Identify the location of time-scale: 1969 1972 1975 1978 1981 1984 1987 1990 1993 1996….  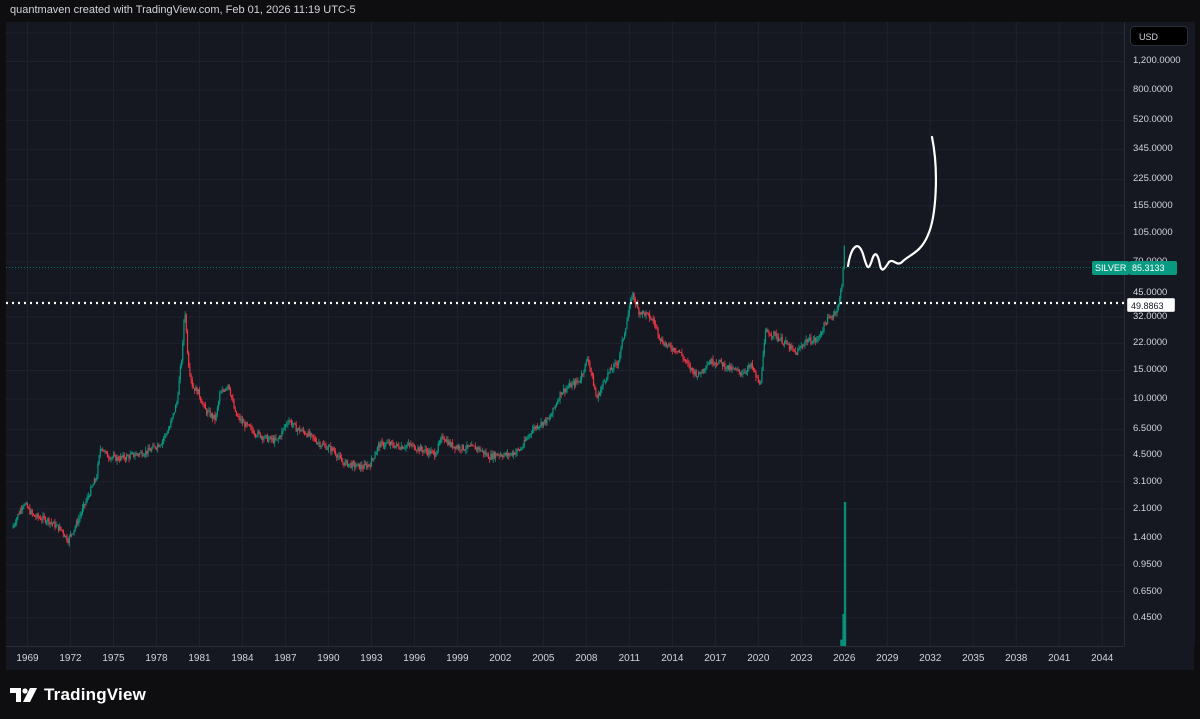
(565, 658).